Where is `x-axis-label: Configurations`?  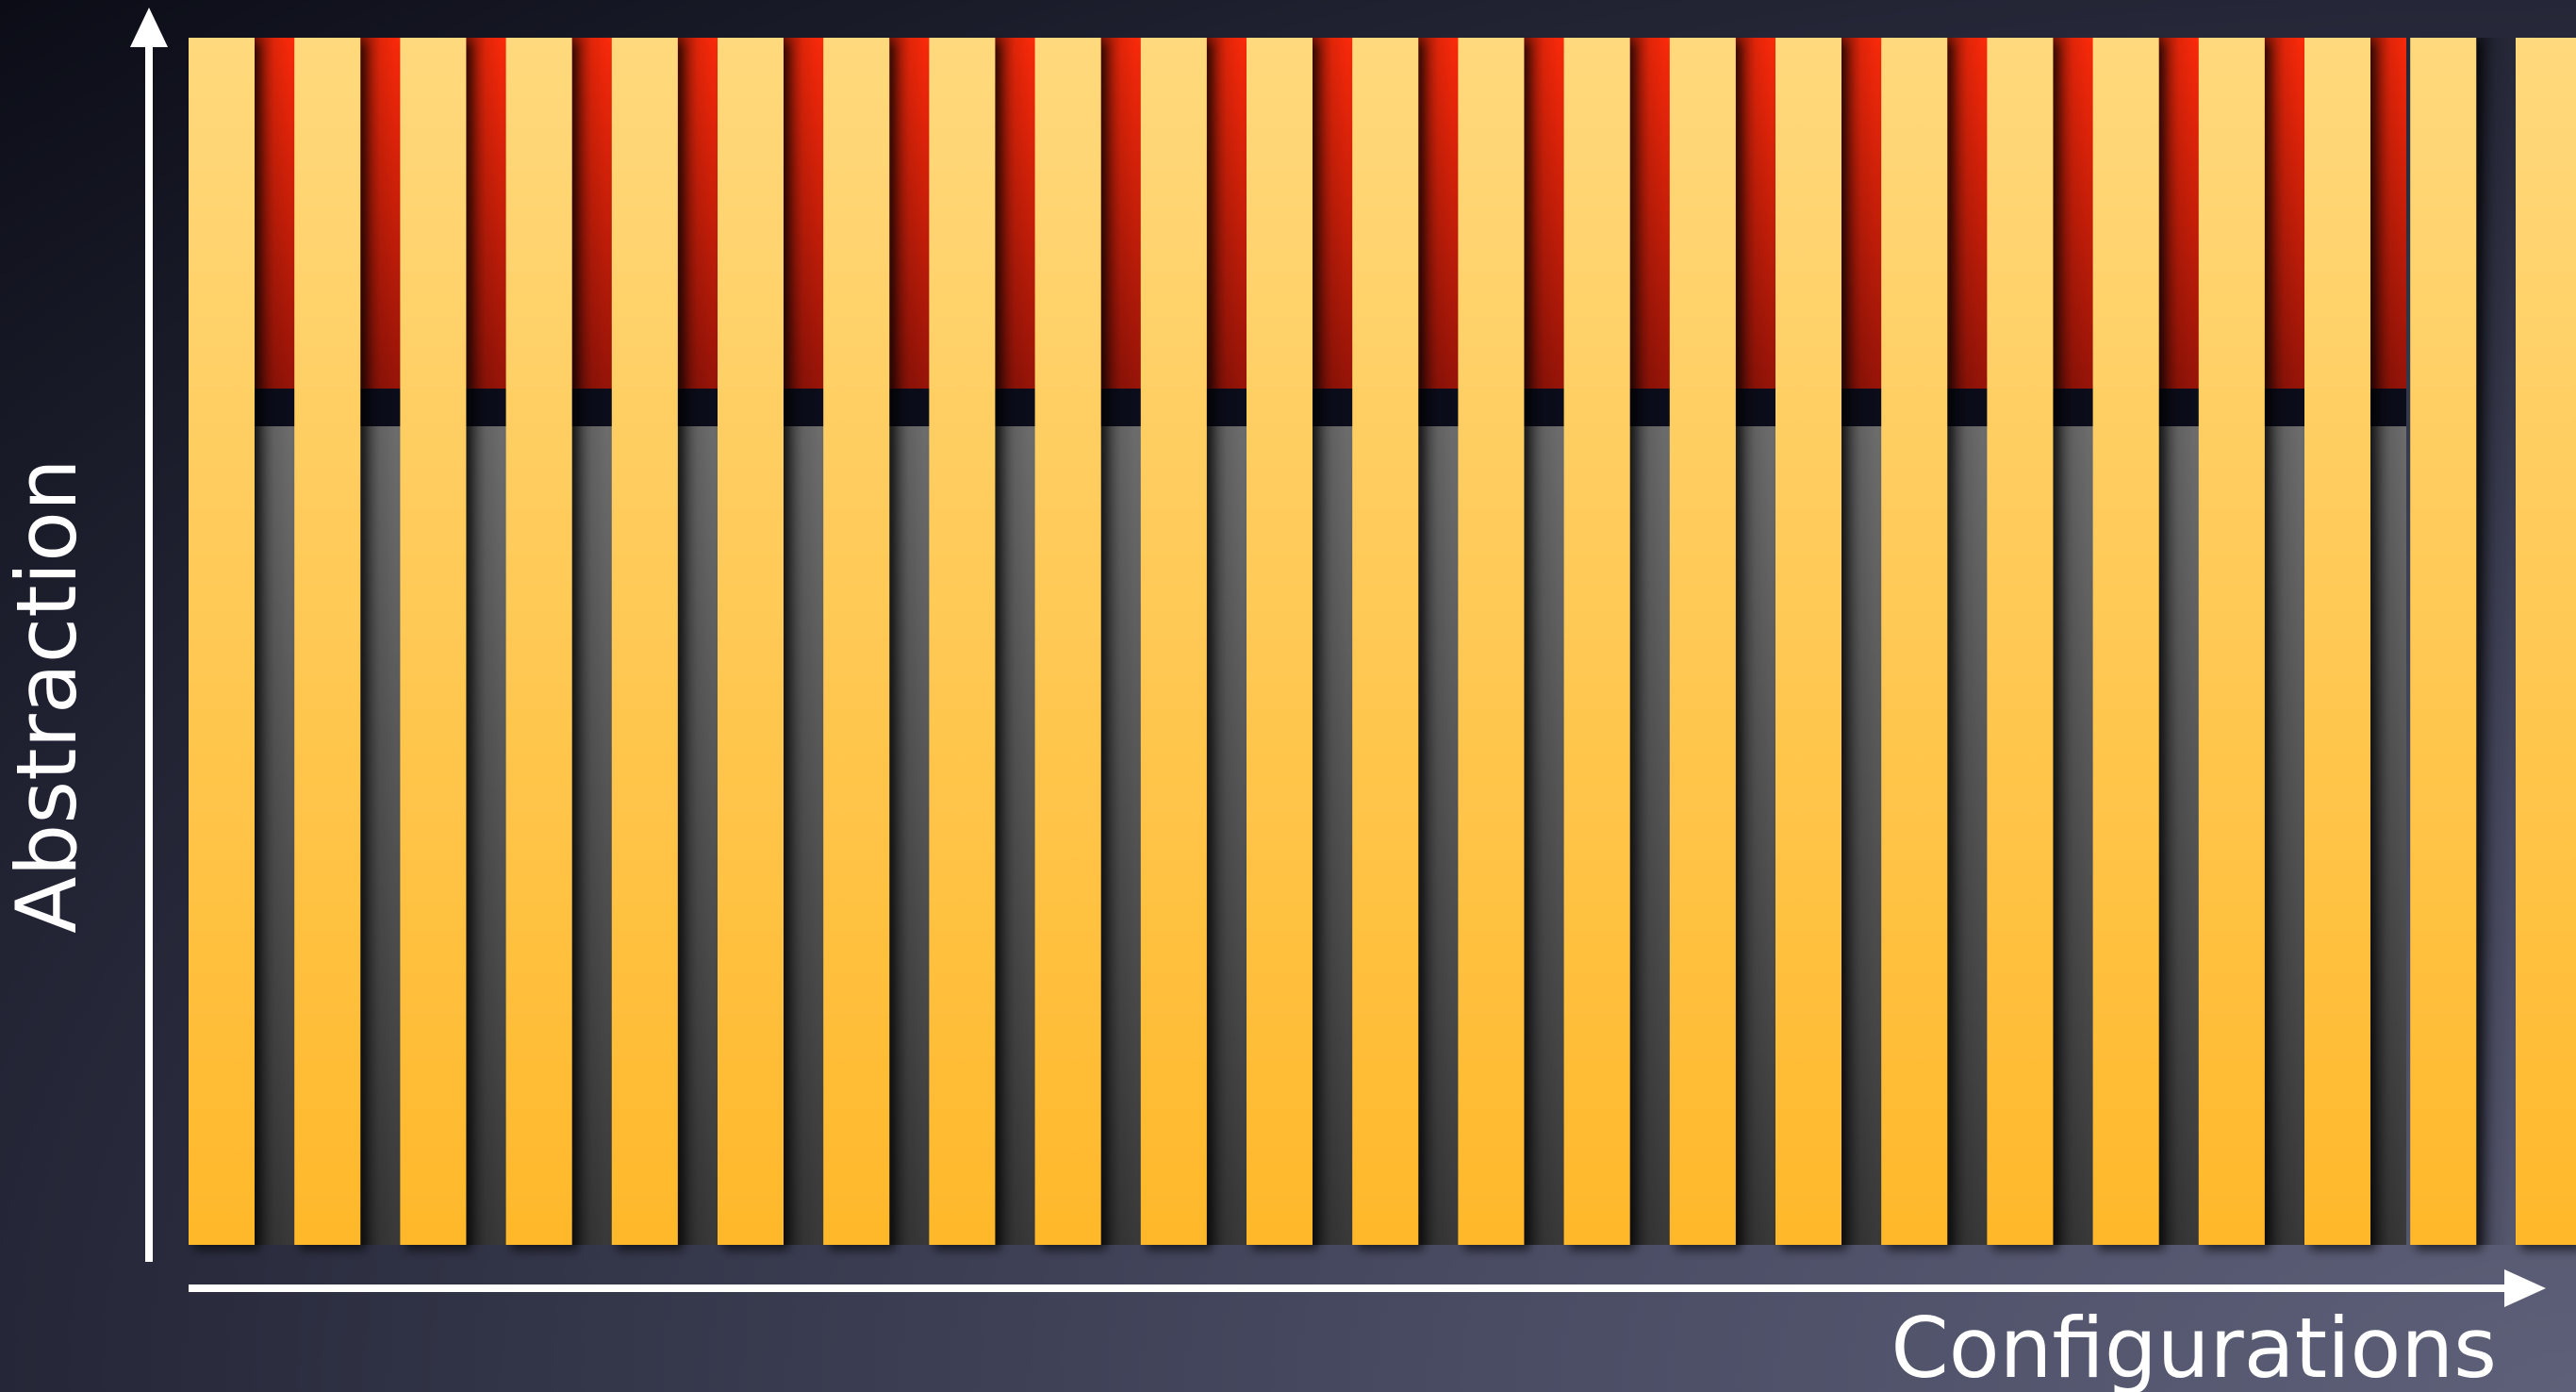
x-axis-label: Configurations is located at coordinates (2194, 1346).